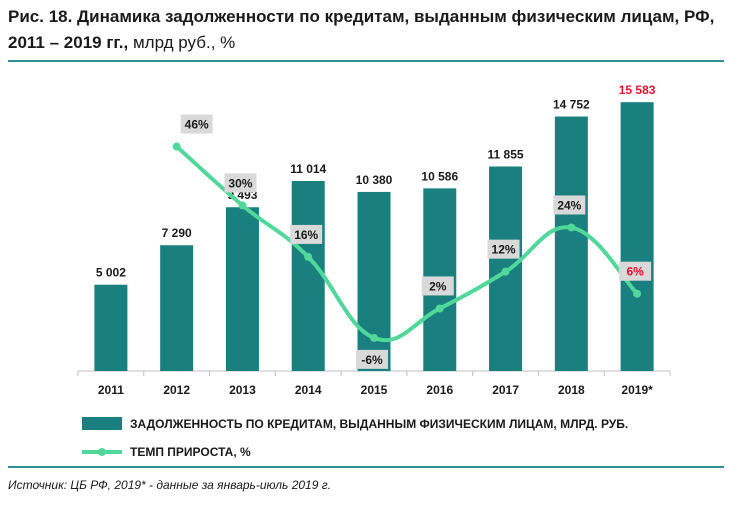 Image resolution: width=732 pixels, height=505 pixels. Describe the element at coordinates (571, 227) in the screenshot. I see `growth-point-2018` at that location.